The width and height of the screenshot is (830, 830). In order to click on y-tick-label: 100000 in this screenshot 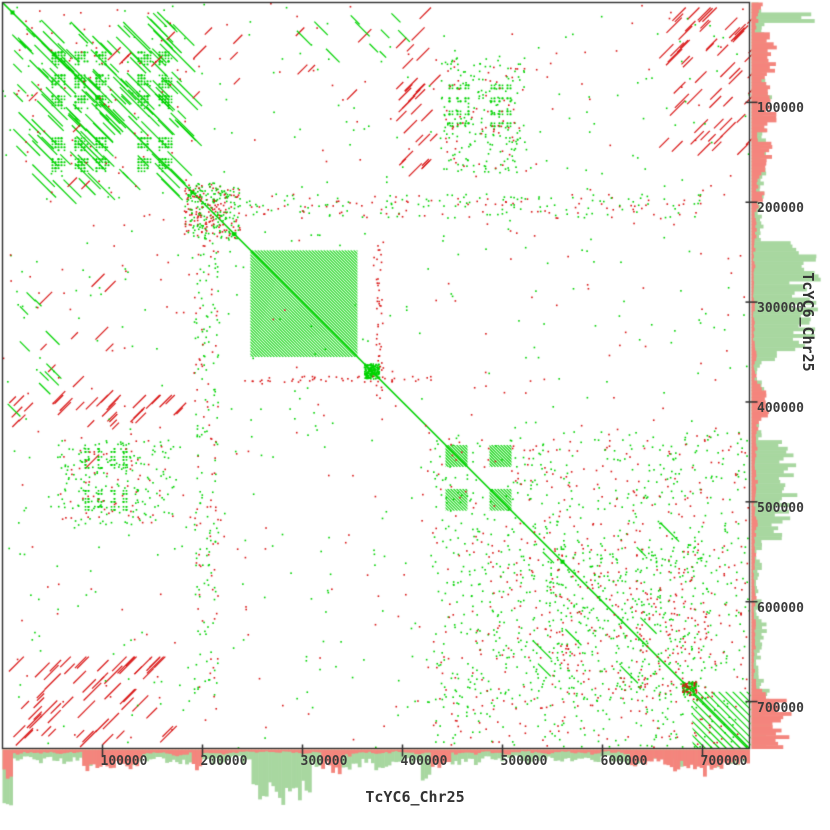, I will do `click(780, 109)`.